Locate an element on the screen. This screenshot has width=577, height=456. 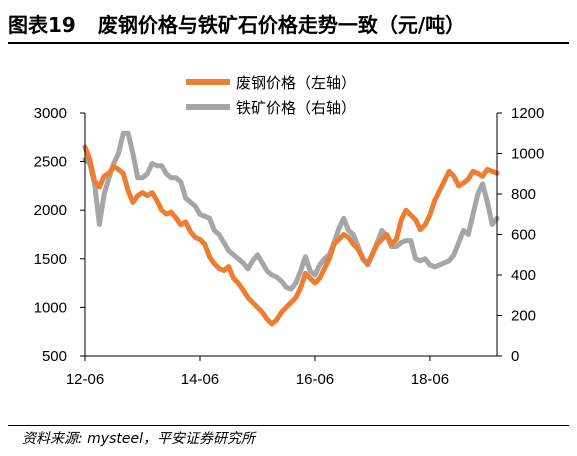
right-y-tick-label: 1200 is located at coordinates (527, 113).